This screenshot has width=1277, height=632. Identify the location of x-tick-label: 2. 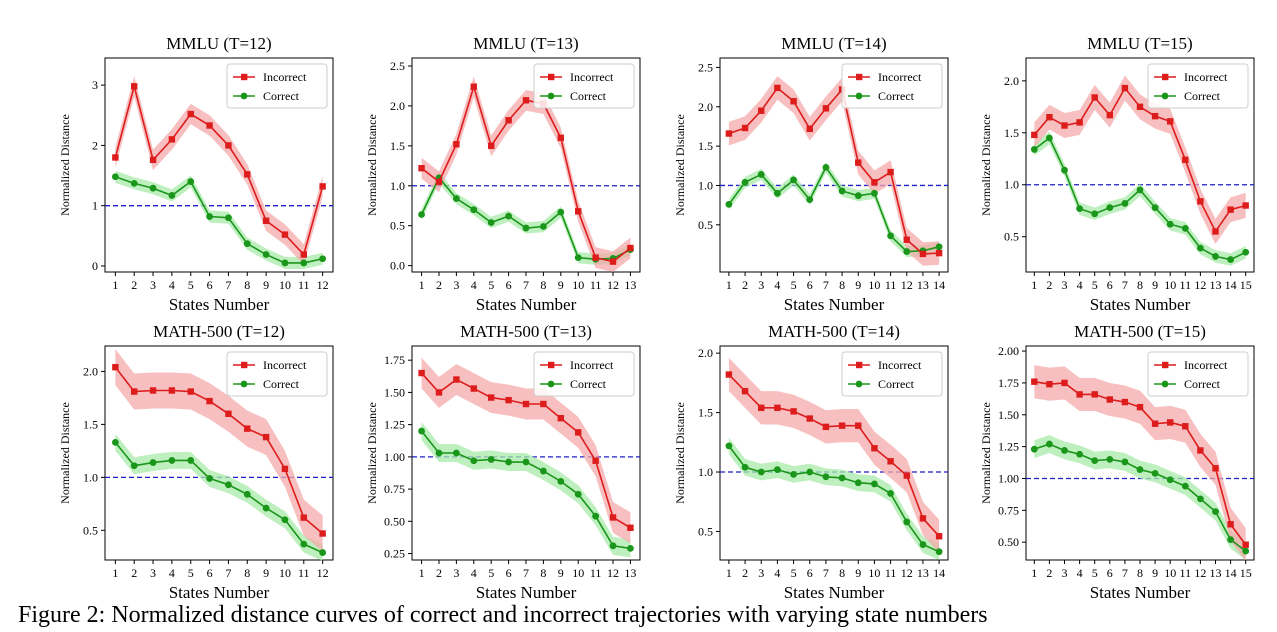
(1049, 285).